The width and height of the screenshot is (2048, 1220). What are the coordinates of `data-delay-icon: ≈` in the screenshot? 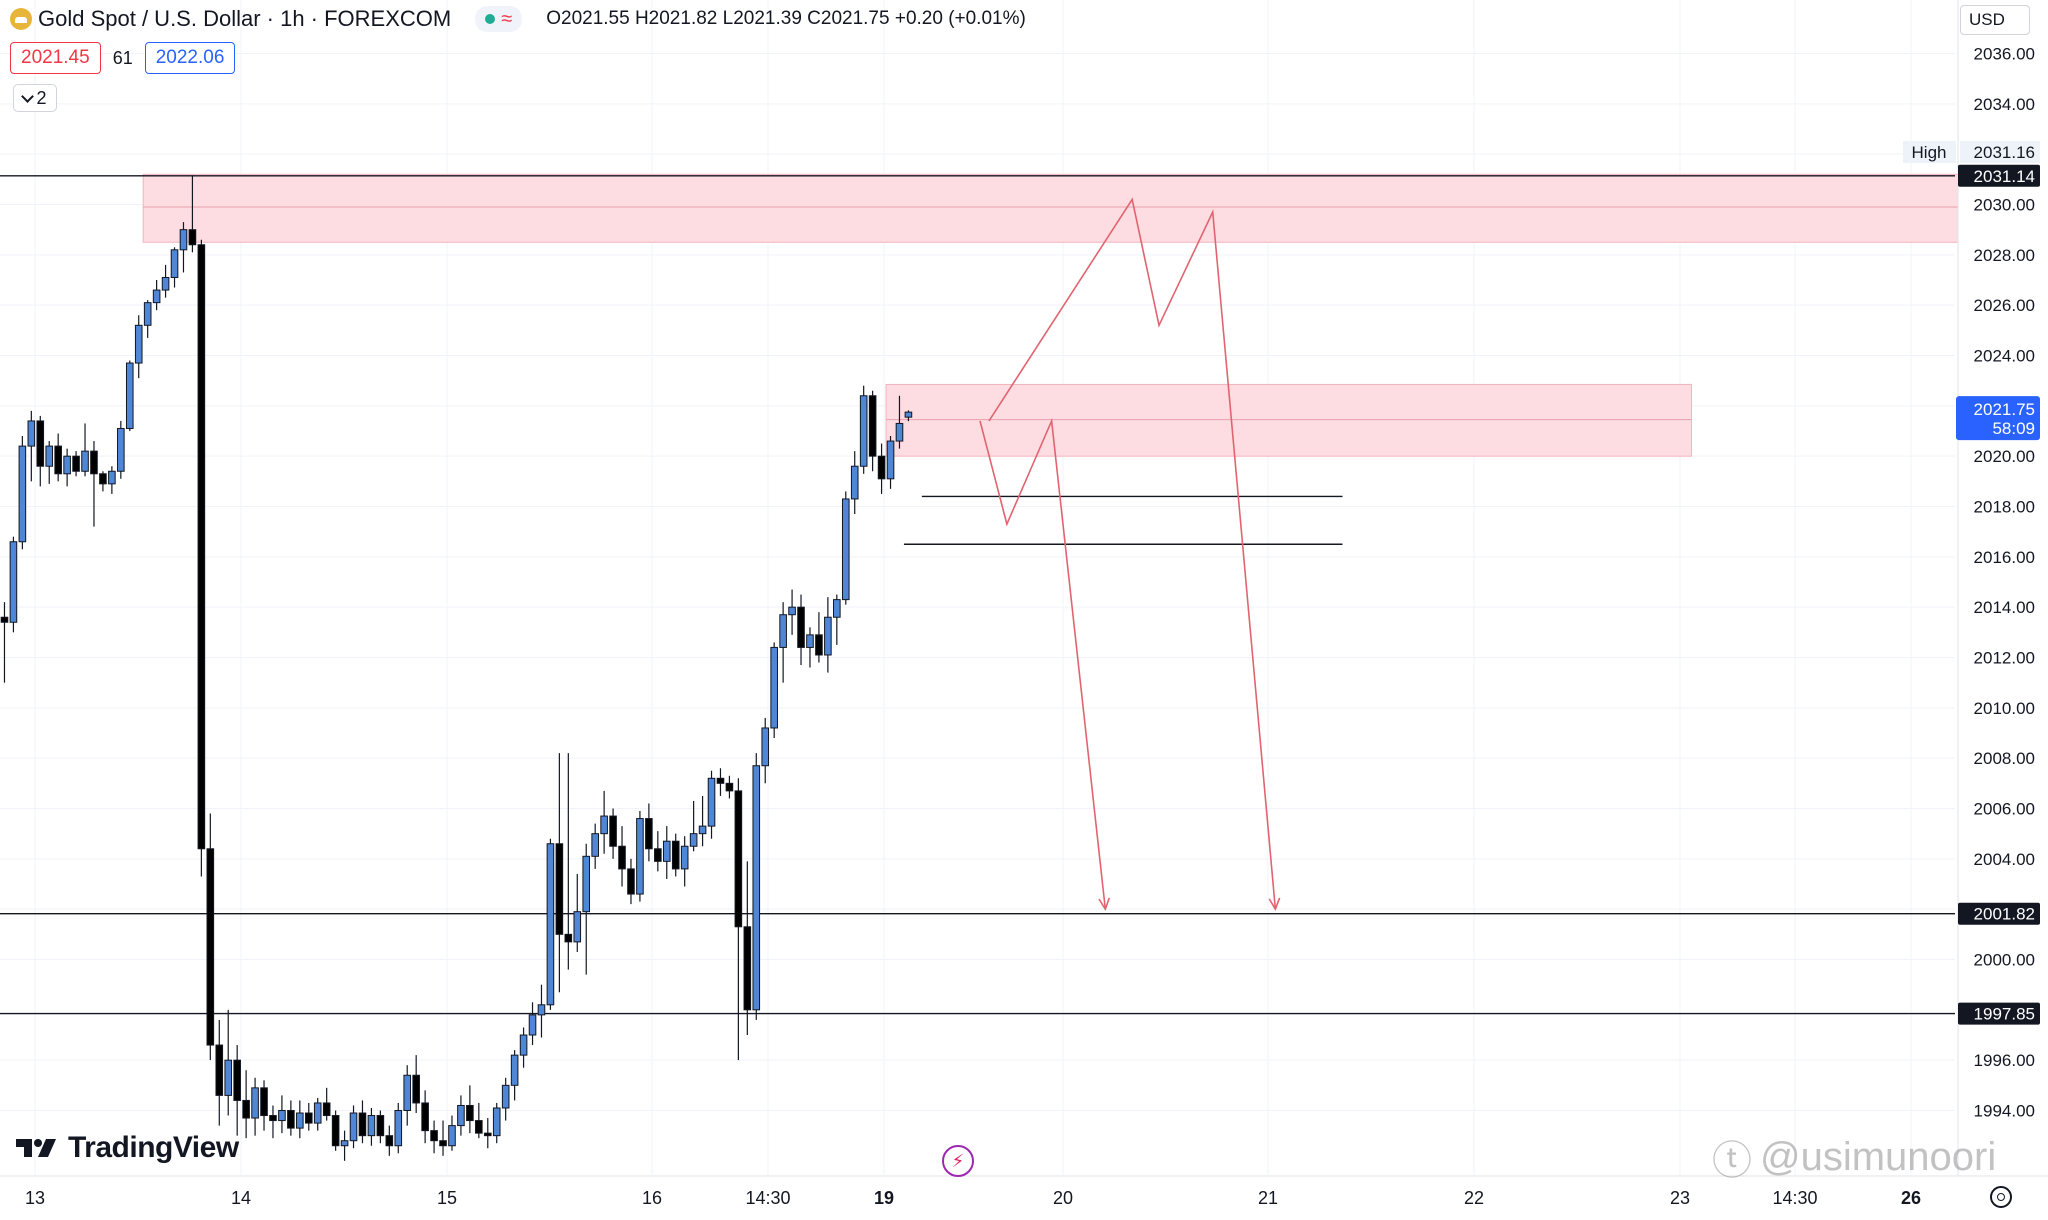 It's located at (507, 19).